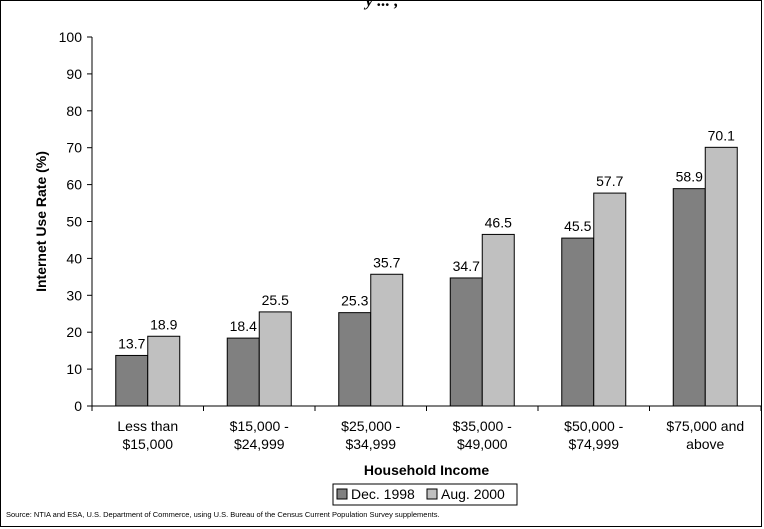  Describe the element at coordinates (74, 74) in the screenshot. I see `y-tick-label: 90` at that location.